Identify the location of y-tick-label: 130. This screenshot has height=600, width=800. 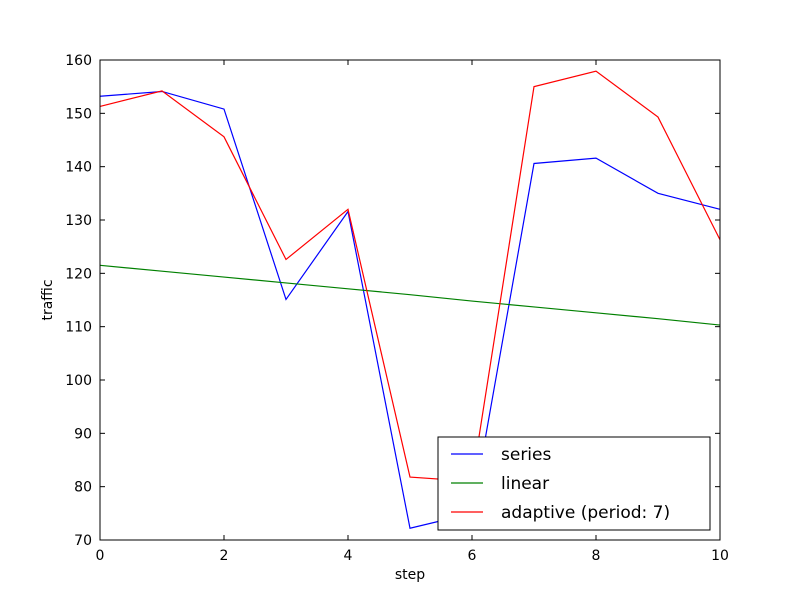
(78, 221).